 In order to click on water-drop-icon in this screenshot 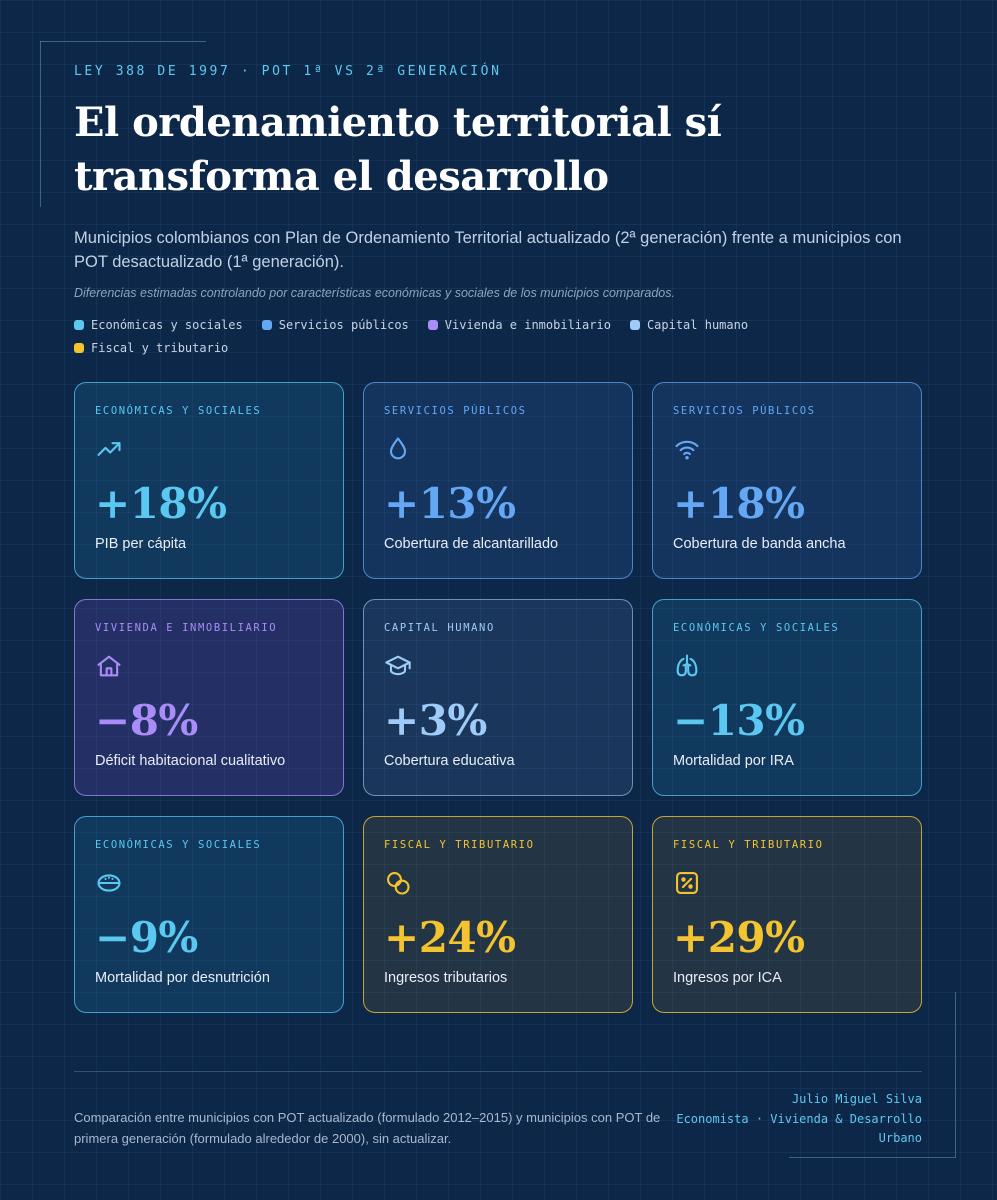, I will do `click(398, 449)`.